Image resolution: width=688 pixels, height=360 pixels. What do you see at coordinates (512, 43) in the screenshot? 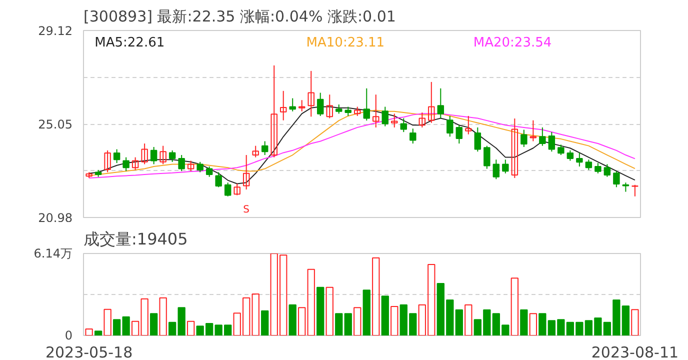
I see `text: MA20:23.54` at bounding box center [512, 43].